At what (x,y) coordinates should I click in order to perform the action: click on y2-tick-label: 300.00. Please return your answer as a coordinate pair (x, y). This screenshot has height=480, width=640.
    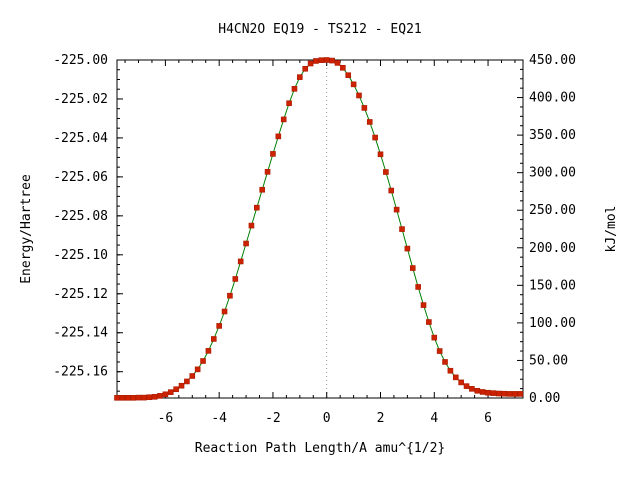
    Looking at the image, I should click on (552, 173).